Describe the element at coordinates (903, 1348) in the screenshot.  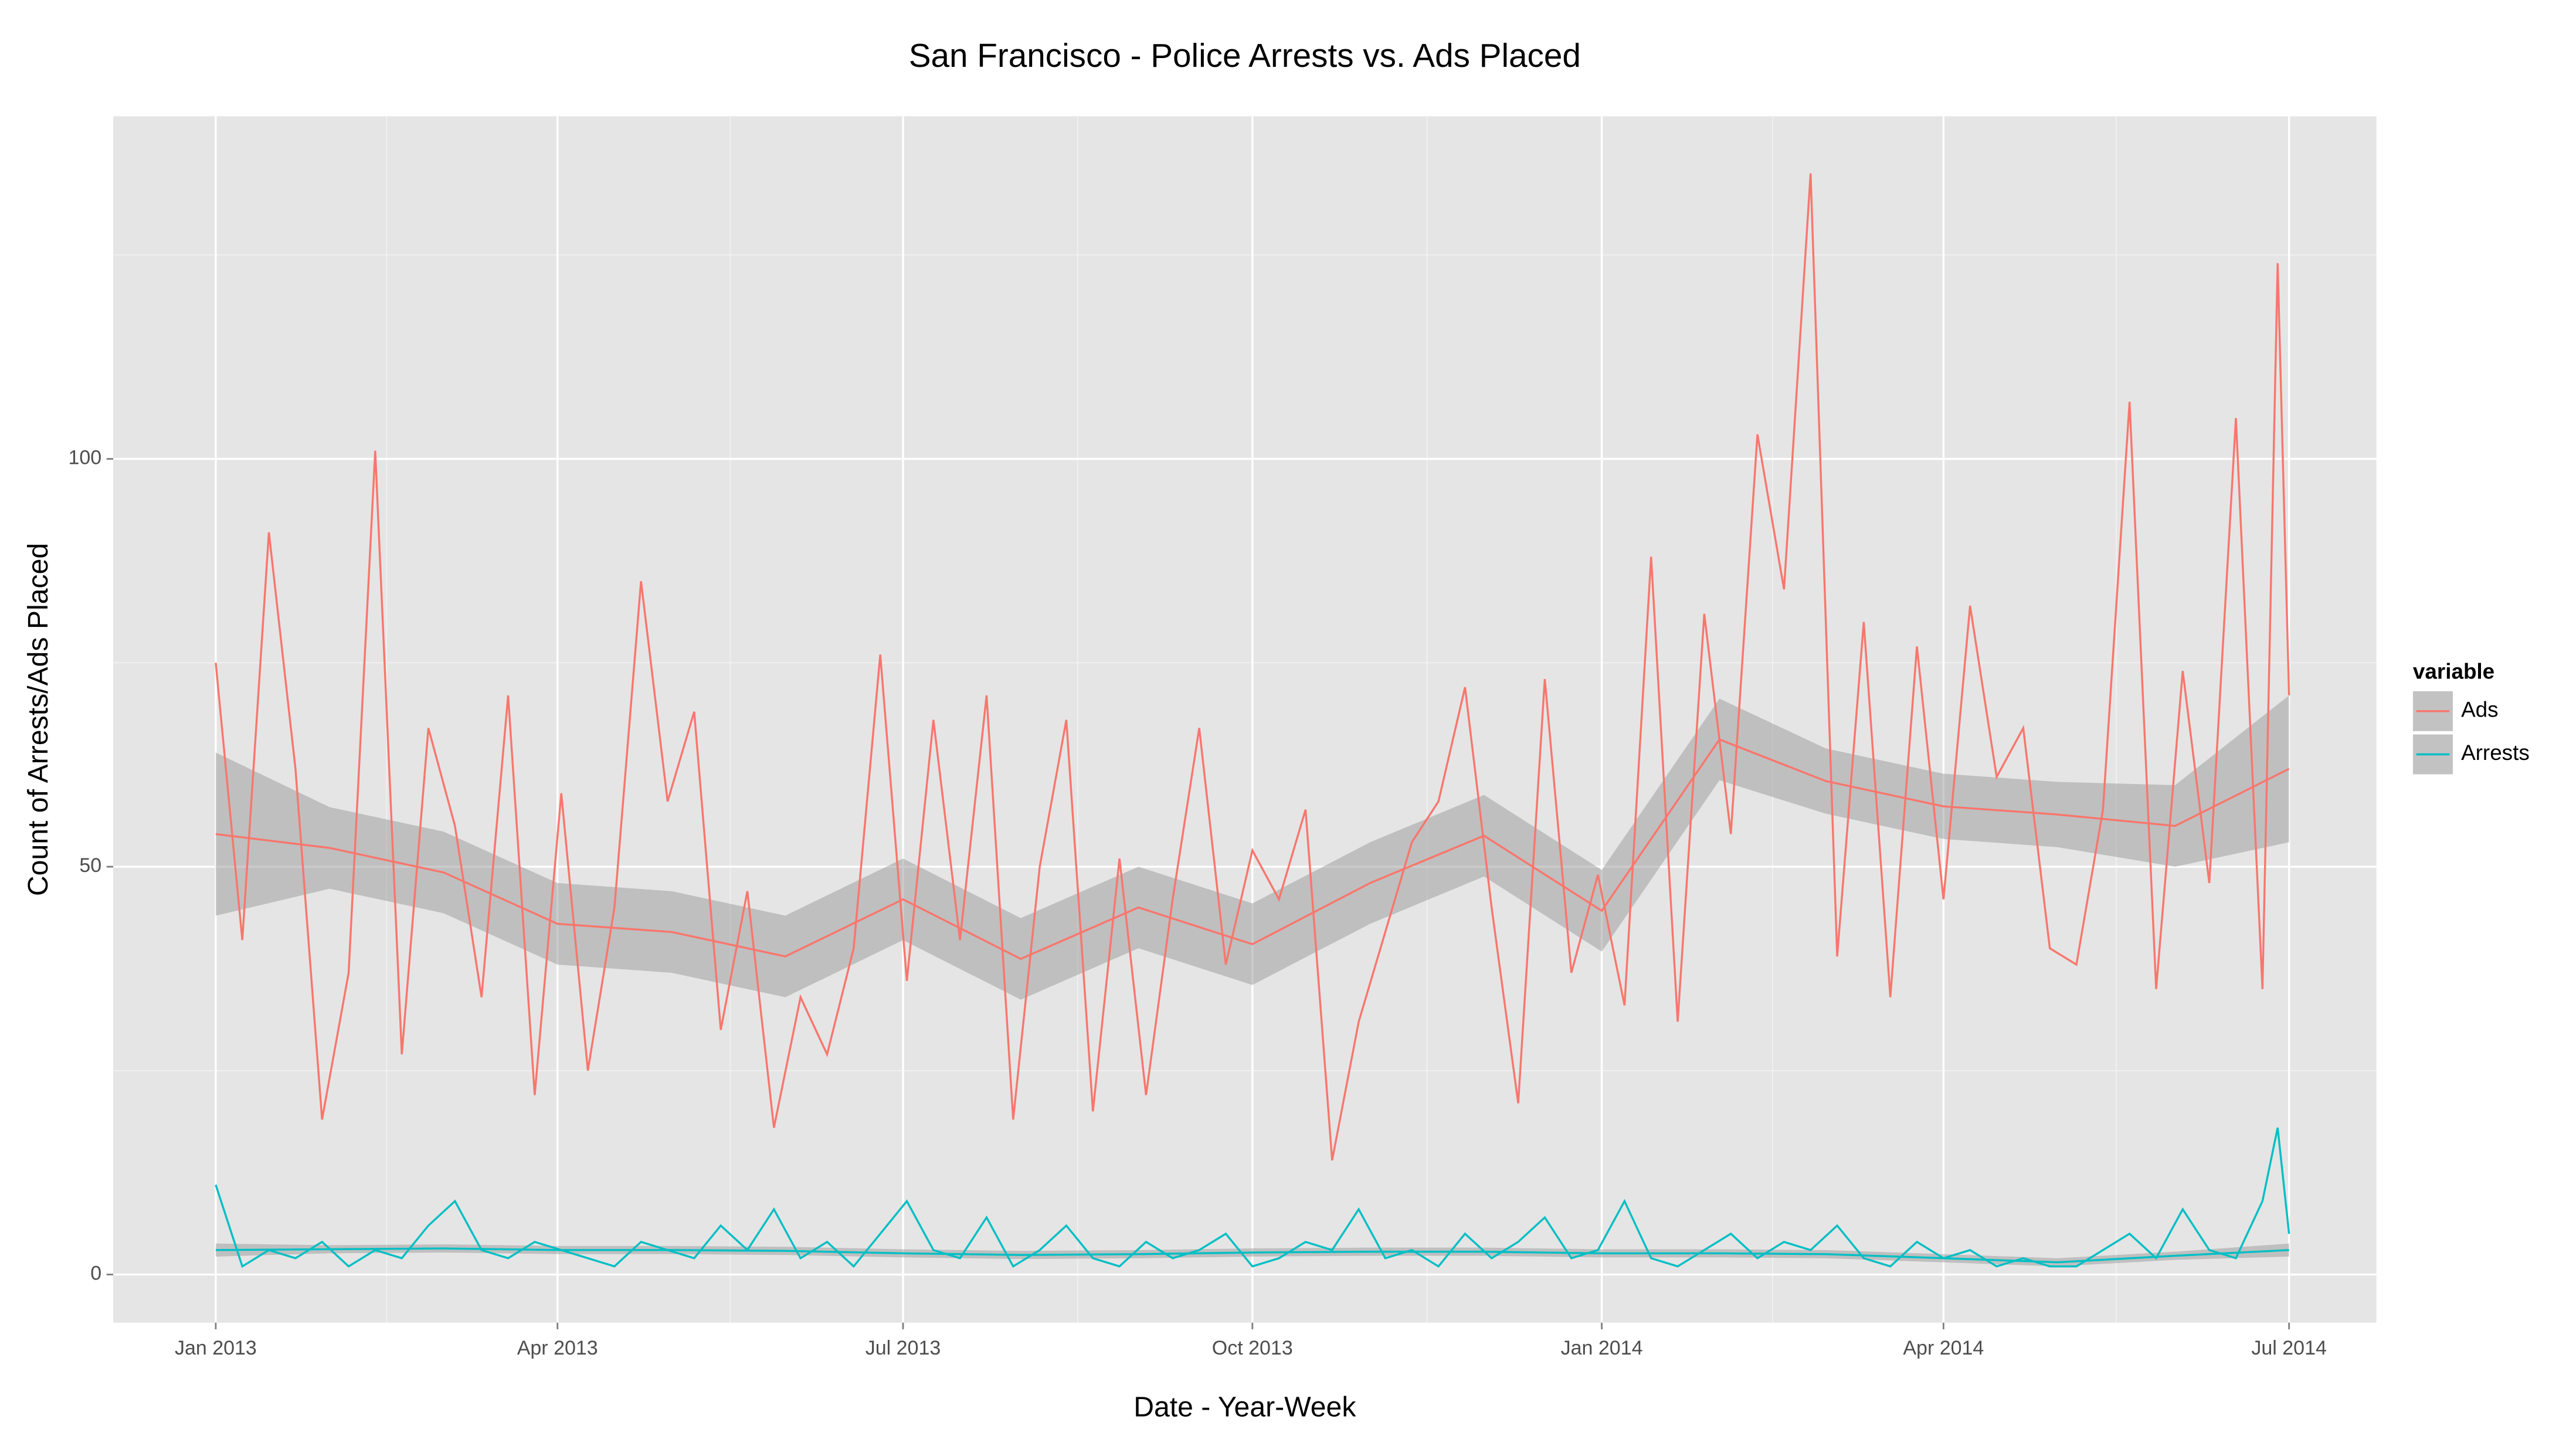
I see `x-tick-label: Jul 2013` at that location.